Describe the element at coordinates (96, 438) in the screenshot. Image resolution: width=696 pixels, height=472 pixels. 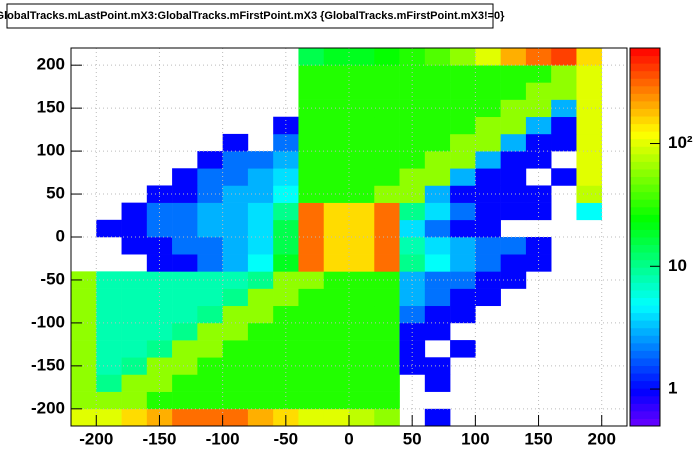
I see `x-tick-label: -200` at that location.